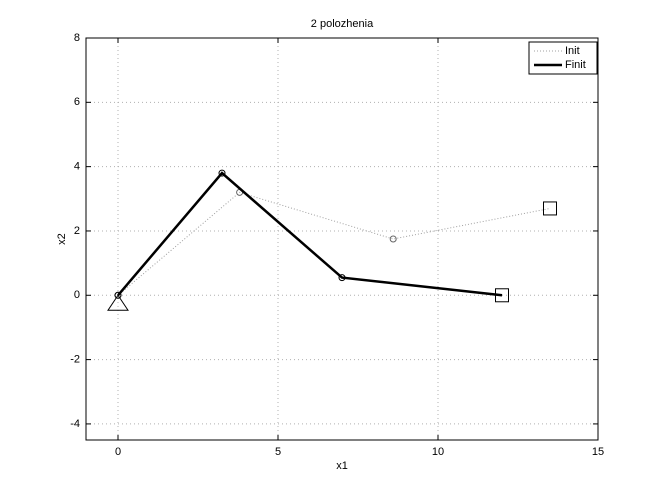 The height and width of the screenshot is (496, 661). I want to click on y-tick-label: 0, so click(77, 295).